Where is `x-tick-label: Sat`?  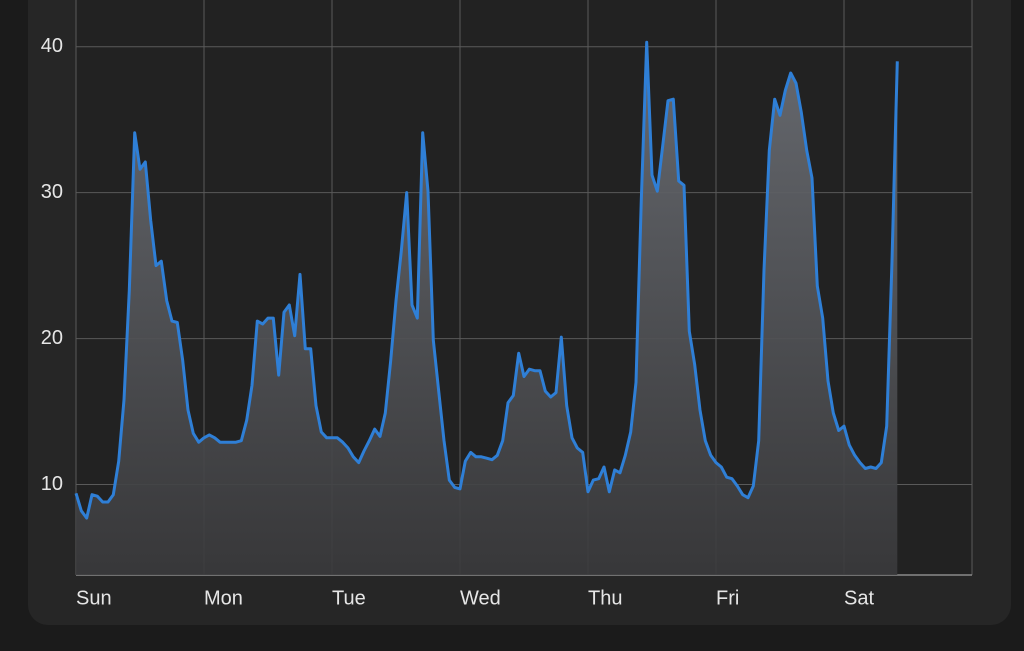
x-tick-label: Sat is located at coordinates (859, 598).